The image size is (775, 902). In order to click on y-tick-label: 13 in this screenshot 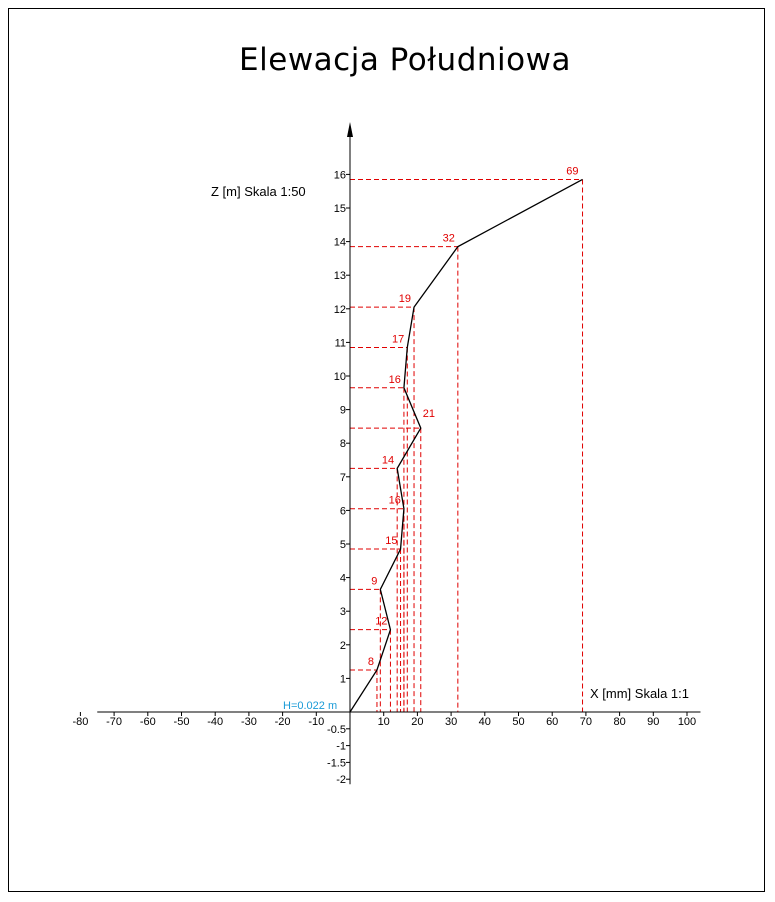, I will do `click(340, 276)`.